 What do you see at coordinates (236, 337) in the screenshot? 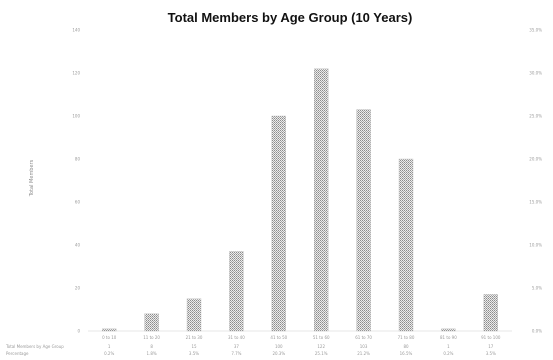
I see `x-tick-label: 31 to 40` at bounding box center [236, 337].